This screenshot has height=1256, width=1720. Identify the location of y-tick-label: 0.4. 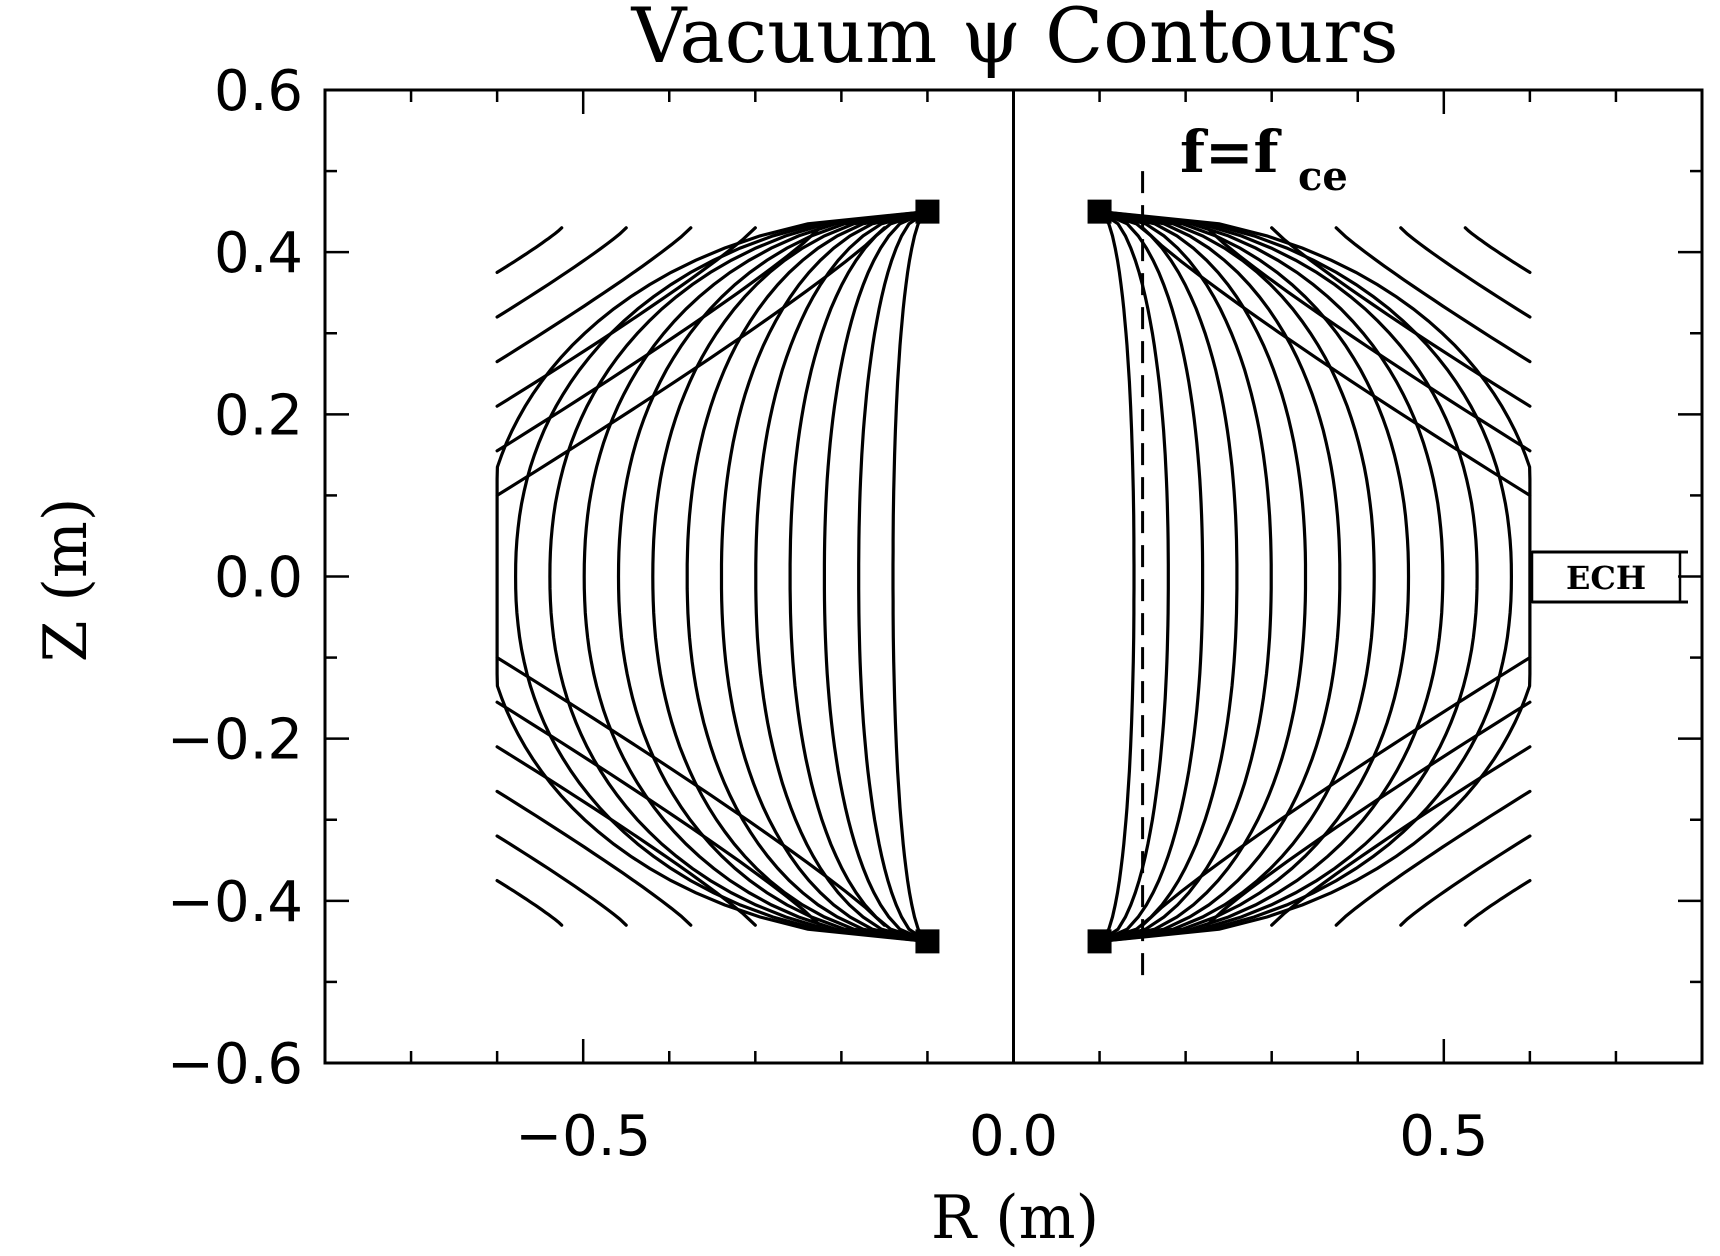
(258, 253).